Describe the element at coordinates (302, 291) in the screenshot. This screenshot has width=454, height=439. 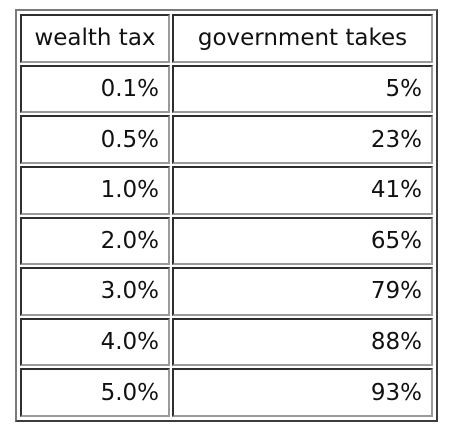
I see `government-takes-cell: 79%` at that location.